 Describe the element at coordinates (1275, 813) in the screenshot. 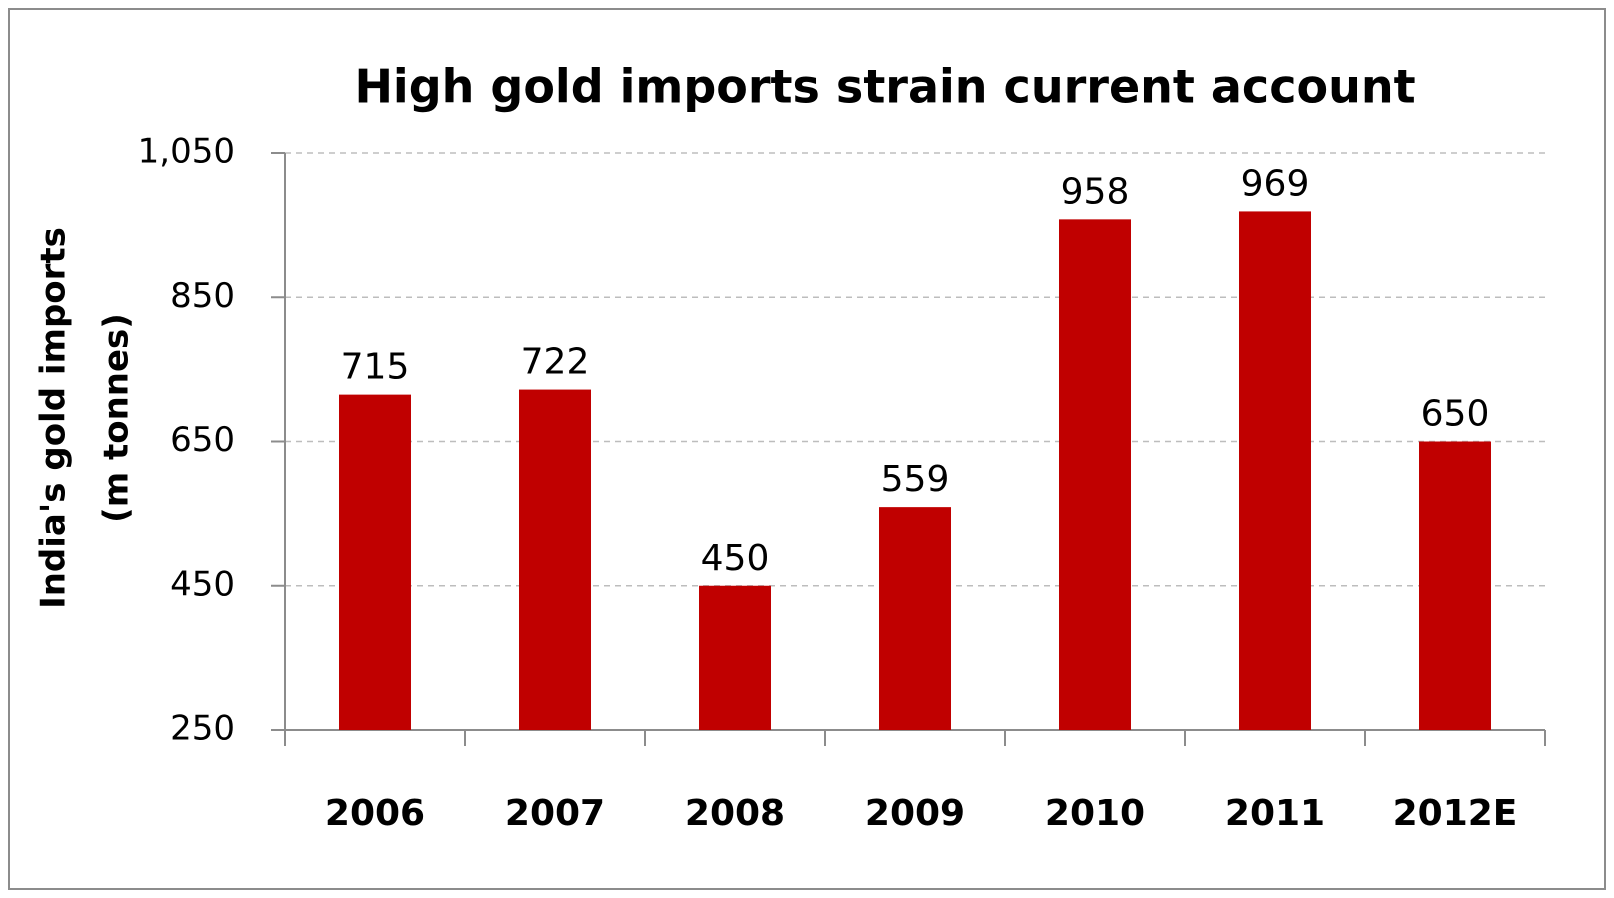

I see `x-tick-label: 2011` at that location.